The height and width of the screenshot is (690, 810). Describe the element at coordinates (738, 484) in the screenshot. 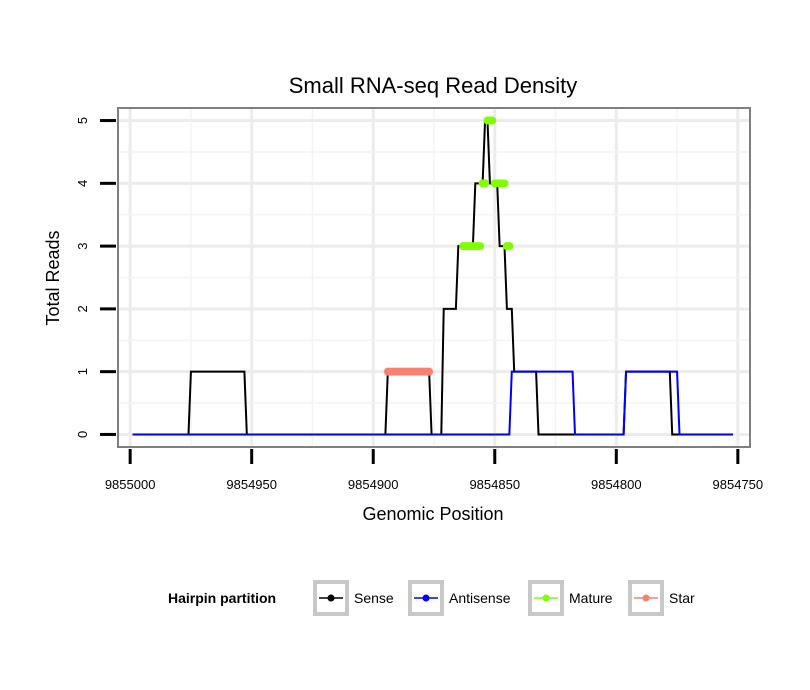

I see `x-tick-label: 9854750` at that location.